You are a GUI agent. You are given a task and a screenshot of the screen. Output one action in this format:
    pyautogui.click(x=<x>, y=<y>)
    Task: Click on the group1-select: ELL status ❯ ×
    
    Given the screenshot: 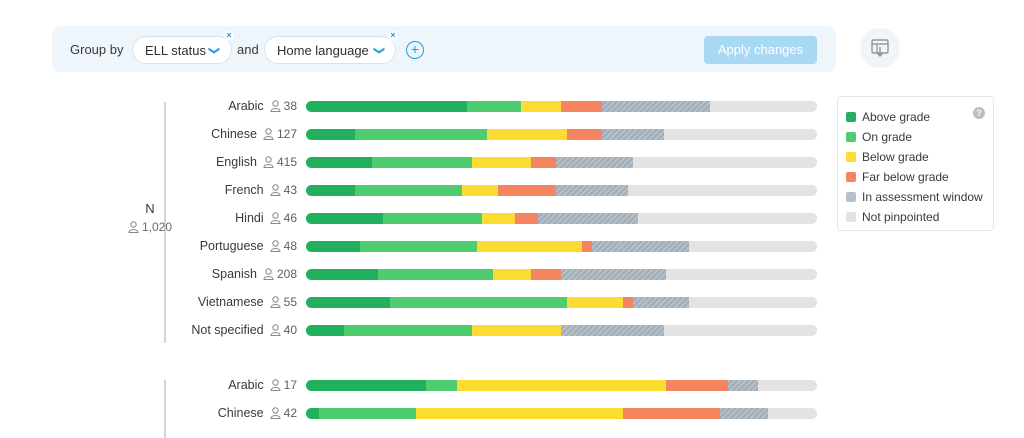 What is the action you would take?
    pyautogui.click(x=183, y=47)
    